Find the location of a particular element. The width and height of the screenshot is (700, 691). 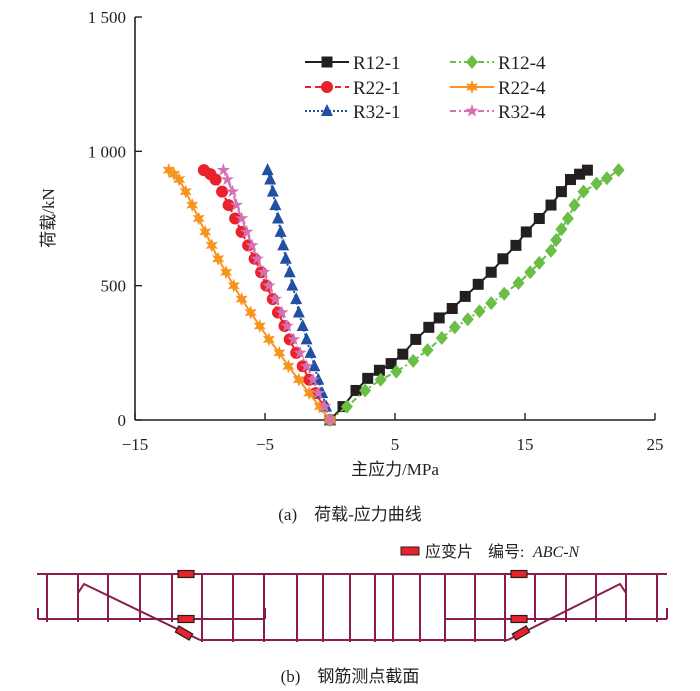

legend-item-R22-4: R22-4 is located at coordinates (498, 88).